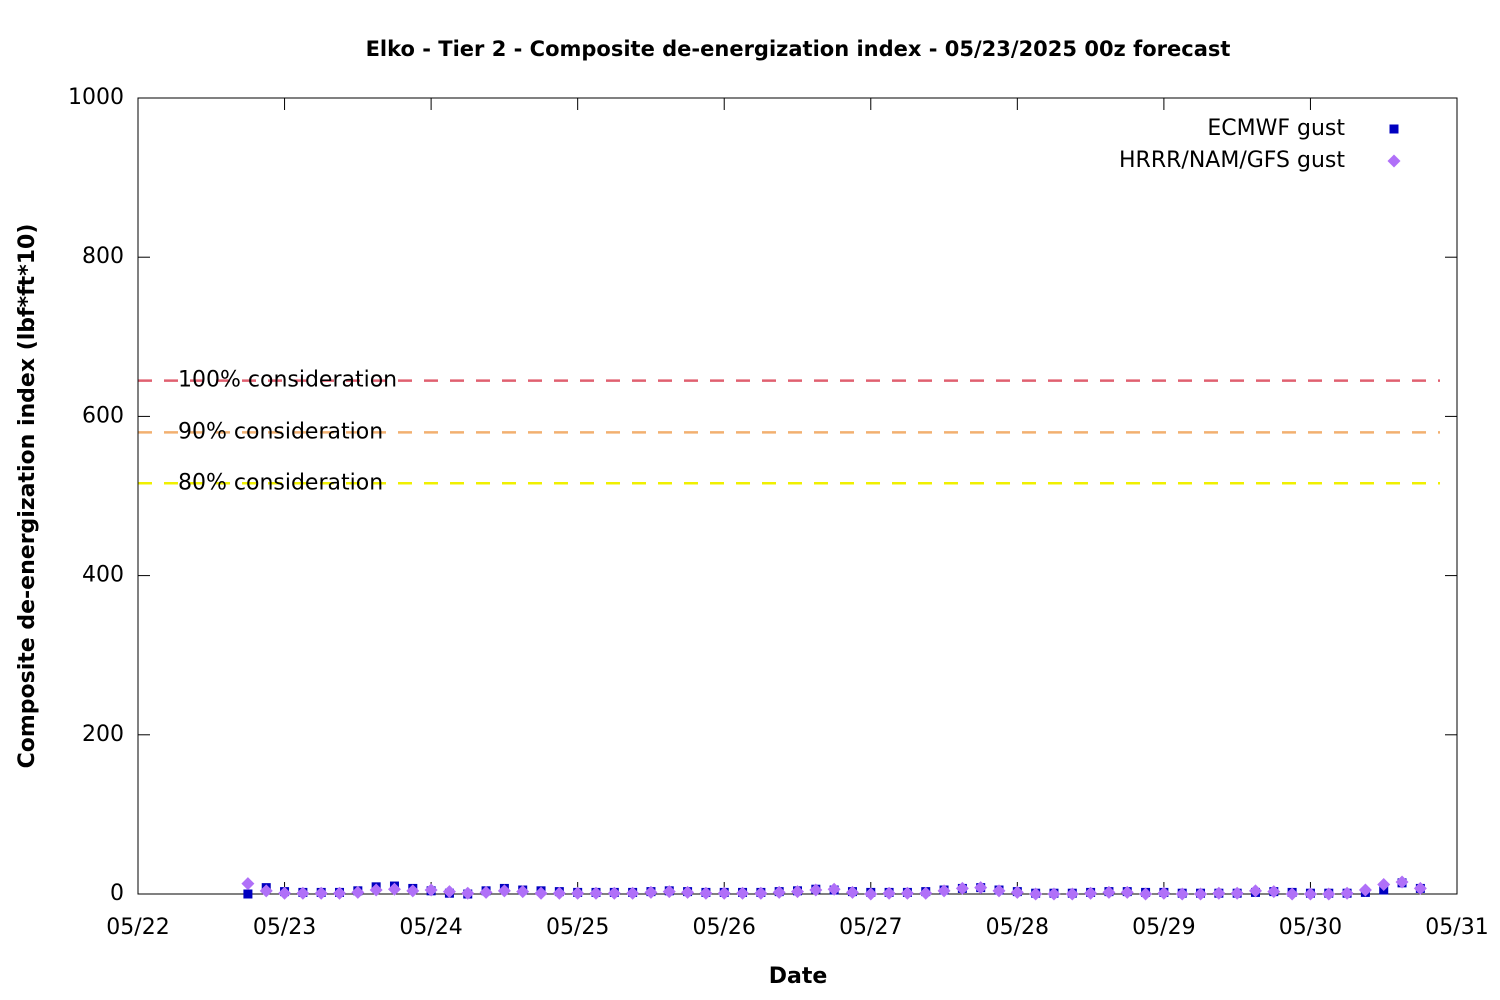 The height and width of the screenshot is (1000, 1500). What do you see at coordinates (577, 927) in the screenshot?
I see `x-tick-label: 05/25` at bounding box center [577, 927].